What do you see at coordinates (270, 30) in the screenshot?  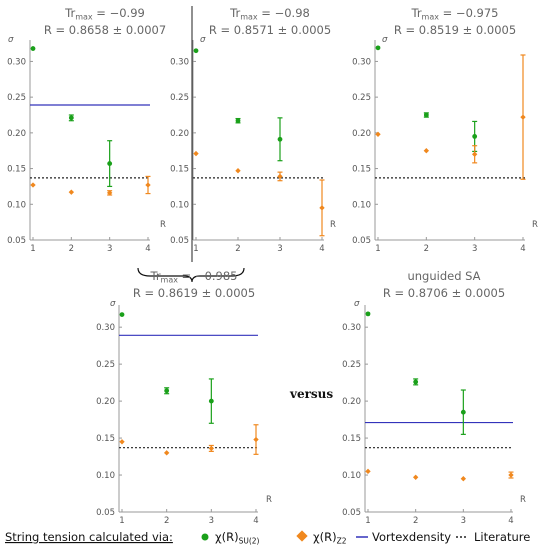 I see `panel-subtitle: R = 0.8571 ± 0.0005` at bounding box center [270, 30].